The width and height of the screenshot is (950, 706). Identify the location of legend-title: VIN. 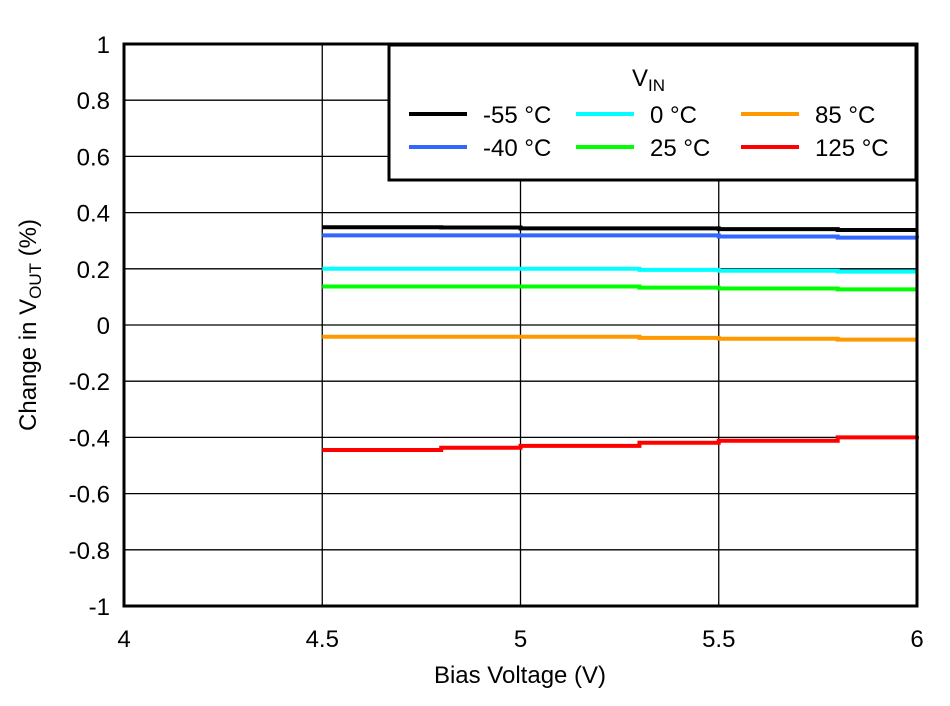
(648, 80).